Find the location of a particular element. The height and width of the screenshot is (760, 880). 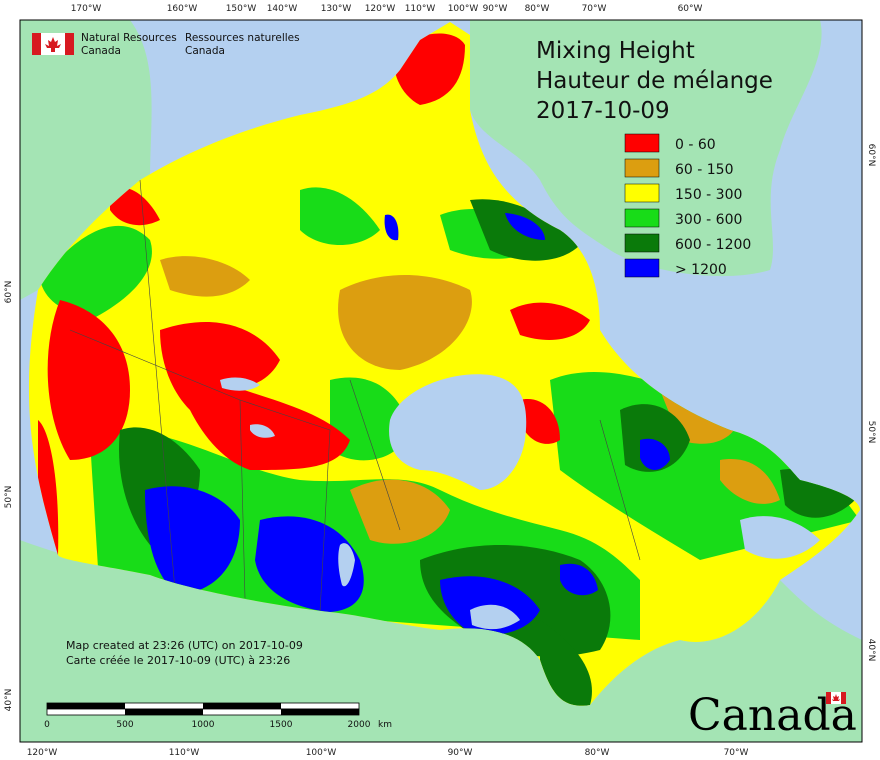

lake-winnipeg is located at coordinates (346, 565).